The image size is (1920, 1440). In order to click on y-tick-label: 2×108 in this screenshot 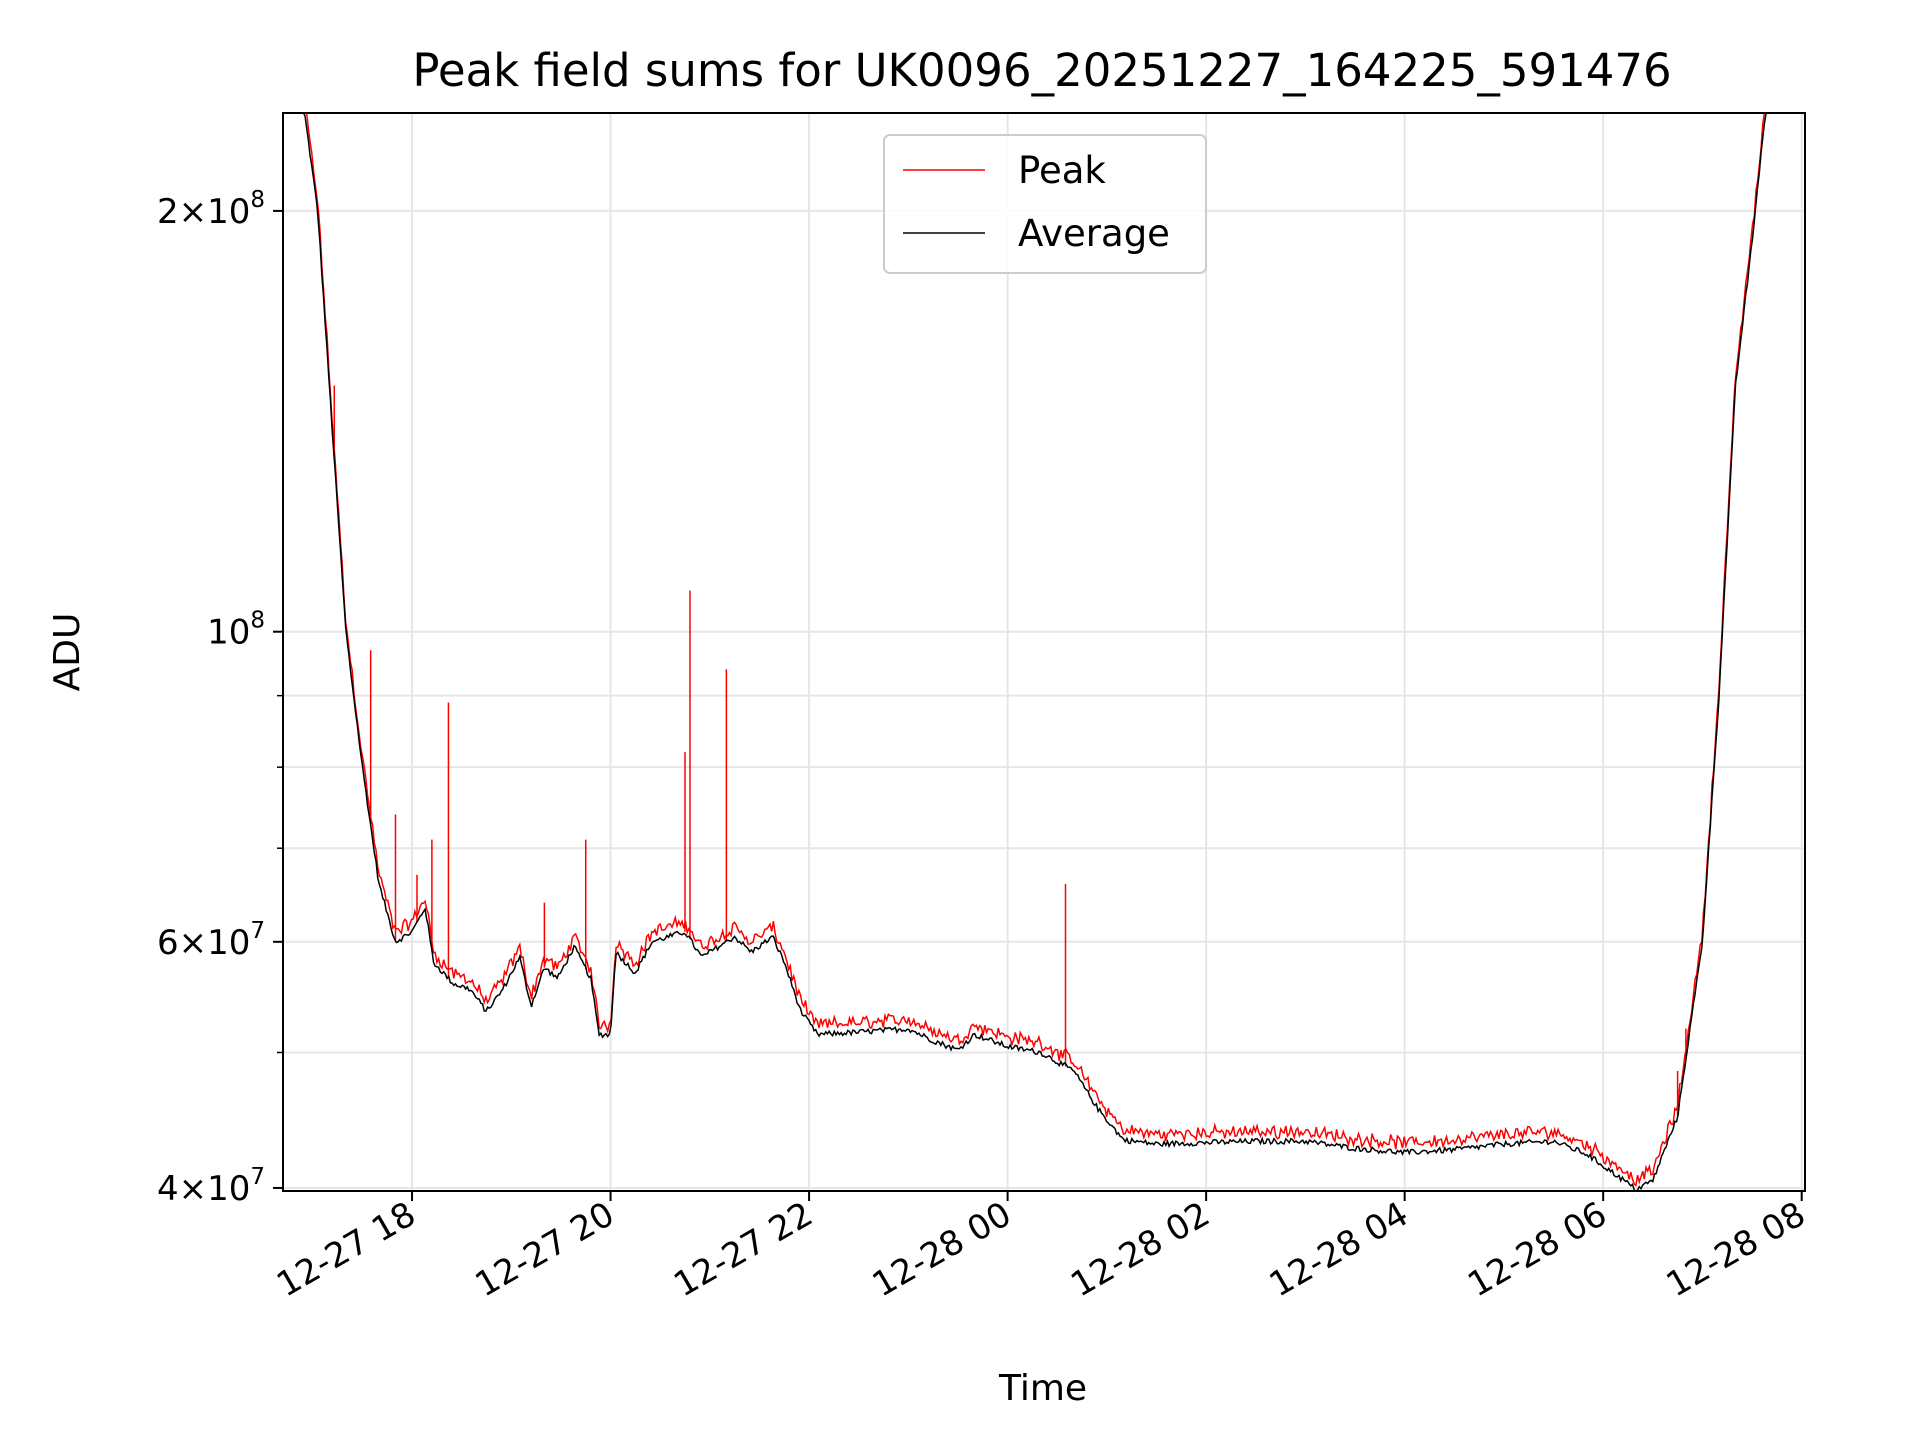, I will do `click(211, 209)`.